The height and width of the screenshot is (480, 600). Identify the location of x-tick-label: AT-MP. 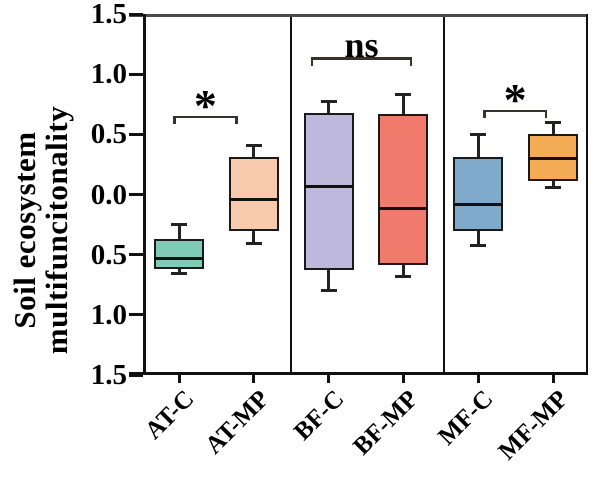
(237, 422).